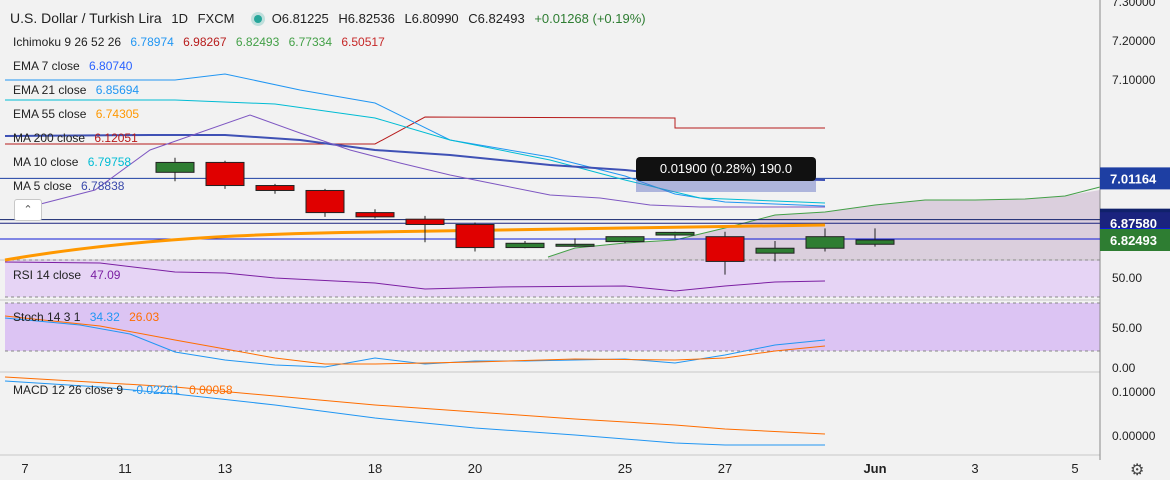  I want to click on rsi-line, so click(415, 276).